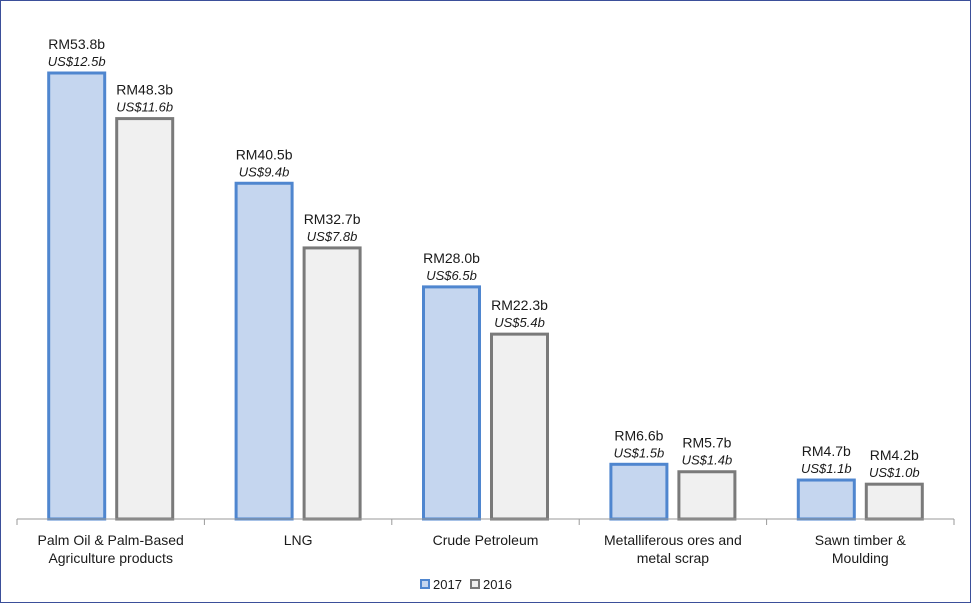 This screenshot has width=973, height=605. Describe the element at coordinates (673, 540) in the screenshot. I see `category-label: Metalliferous ores and` at that location.